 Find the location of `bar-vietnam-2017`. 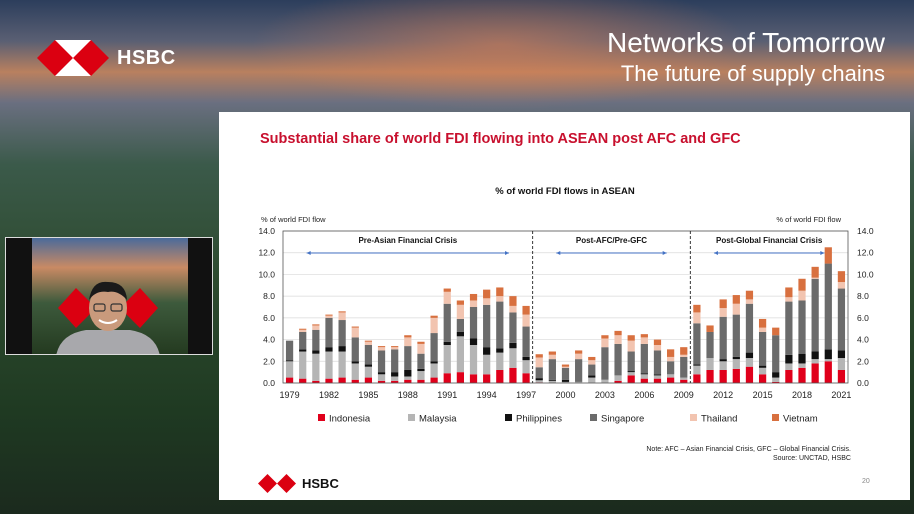

bar-vietnam-2017 is located at coordinates (789, 292).